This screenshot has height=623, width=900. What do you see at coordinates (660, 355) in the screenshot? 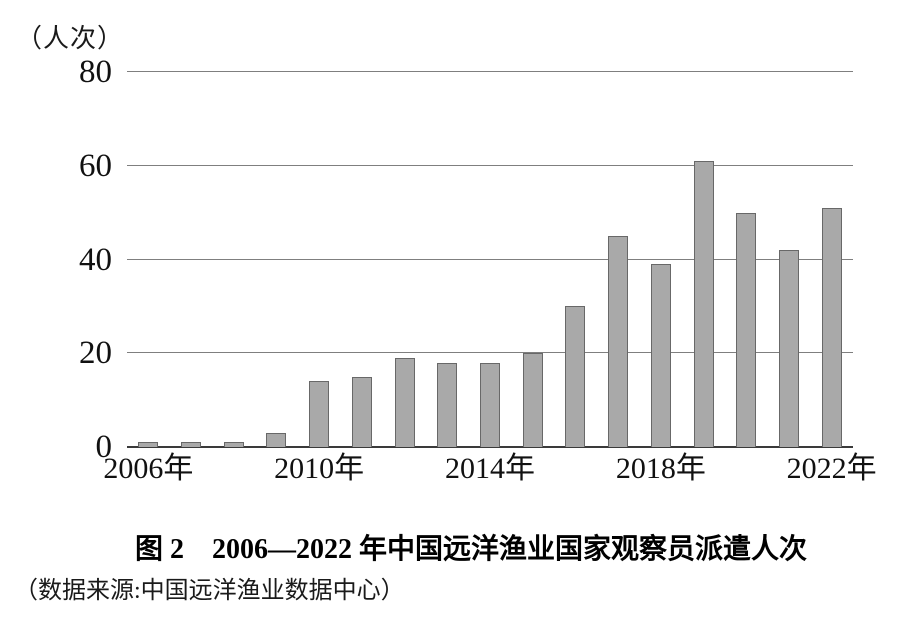
I see `bar-2018年` at bounding box center [660, 355].